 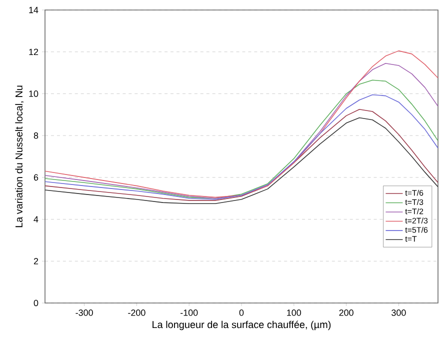 What do you see at coordinates (137, 313) in the screenshot?
I see `x-tick-label: -200` at bounding box center [137, 313].